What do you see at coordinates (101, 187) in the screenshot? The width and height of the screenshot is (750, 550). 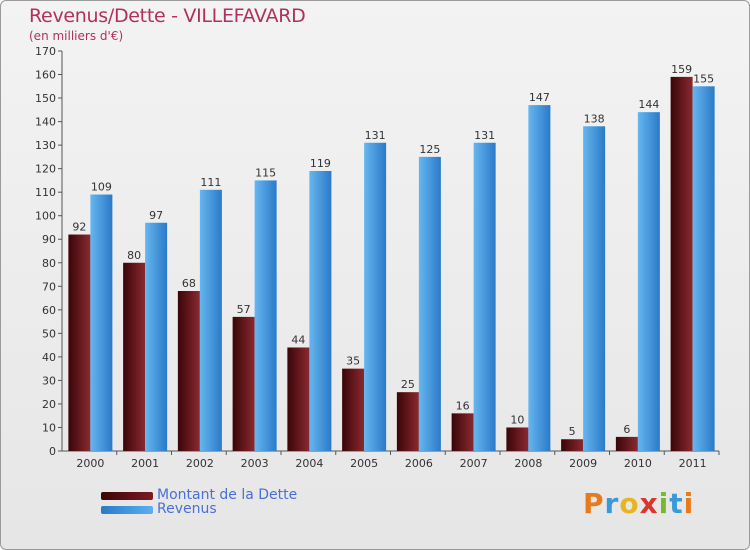 I see `data-label-revenus: 109` at bounding box center [101, 187].